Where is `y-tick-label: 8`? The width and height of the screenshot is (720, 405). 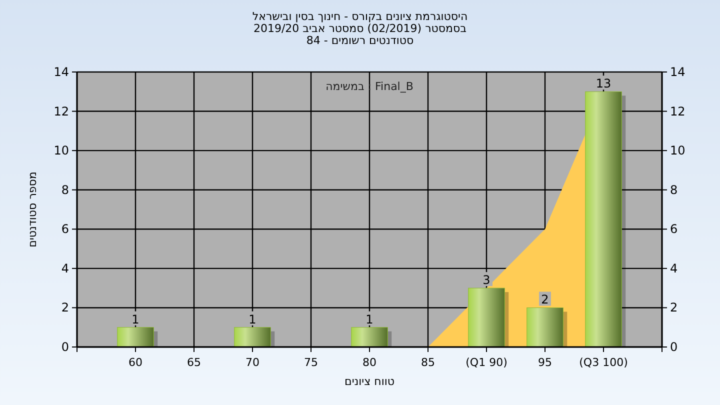
y-tick-label: 8 is located at coordinates (65, 189).